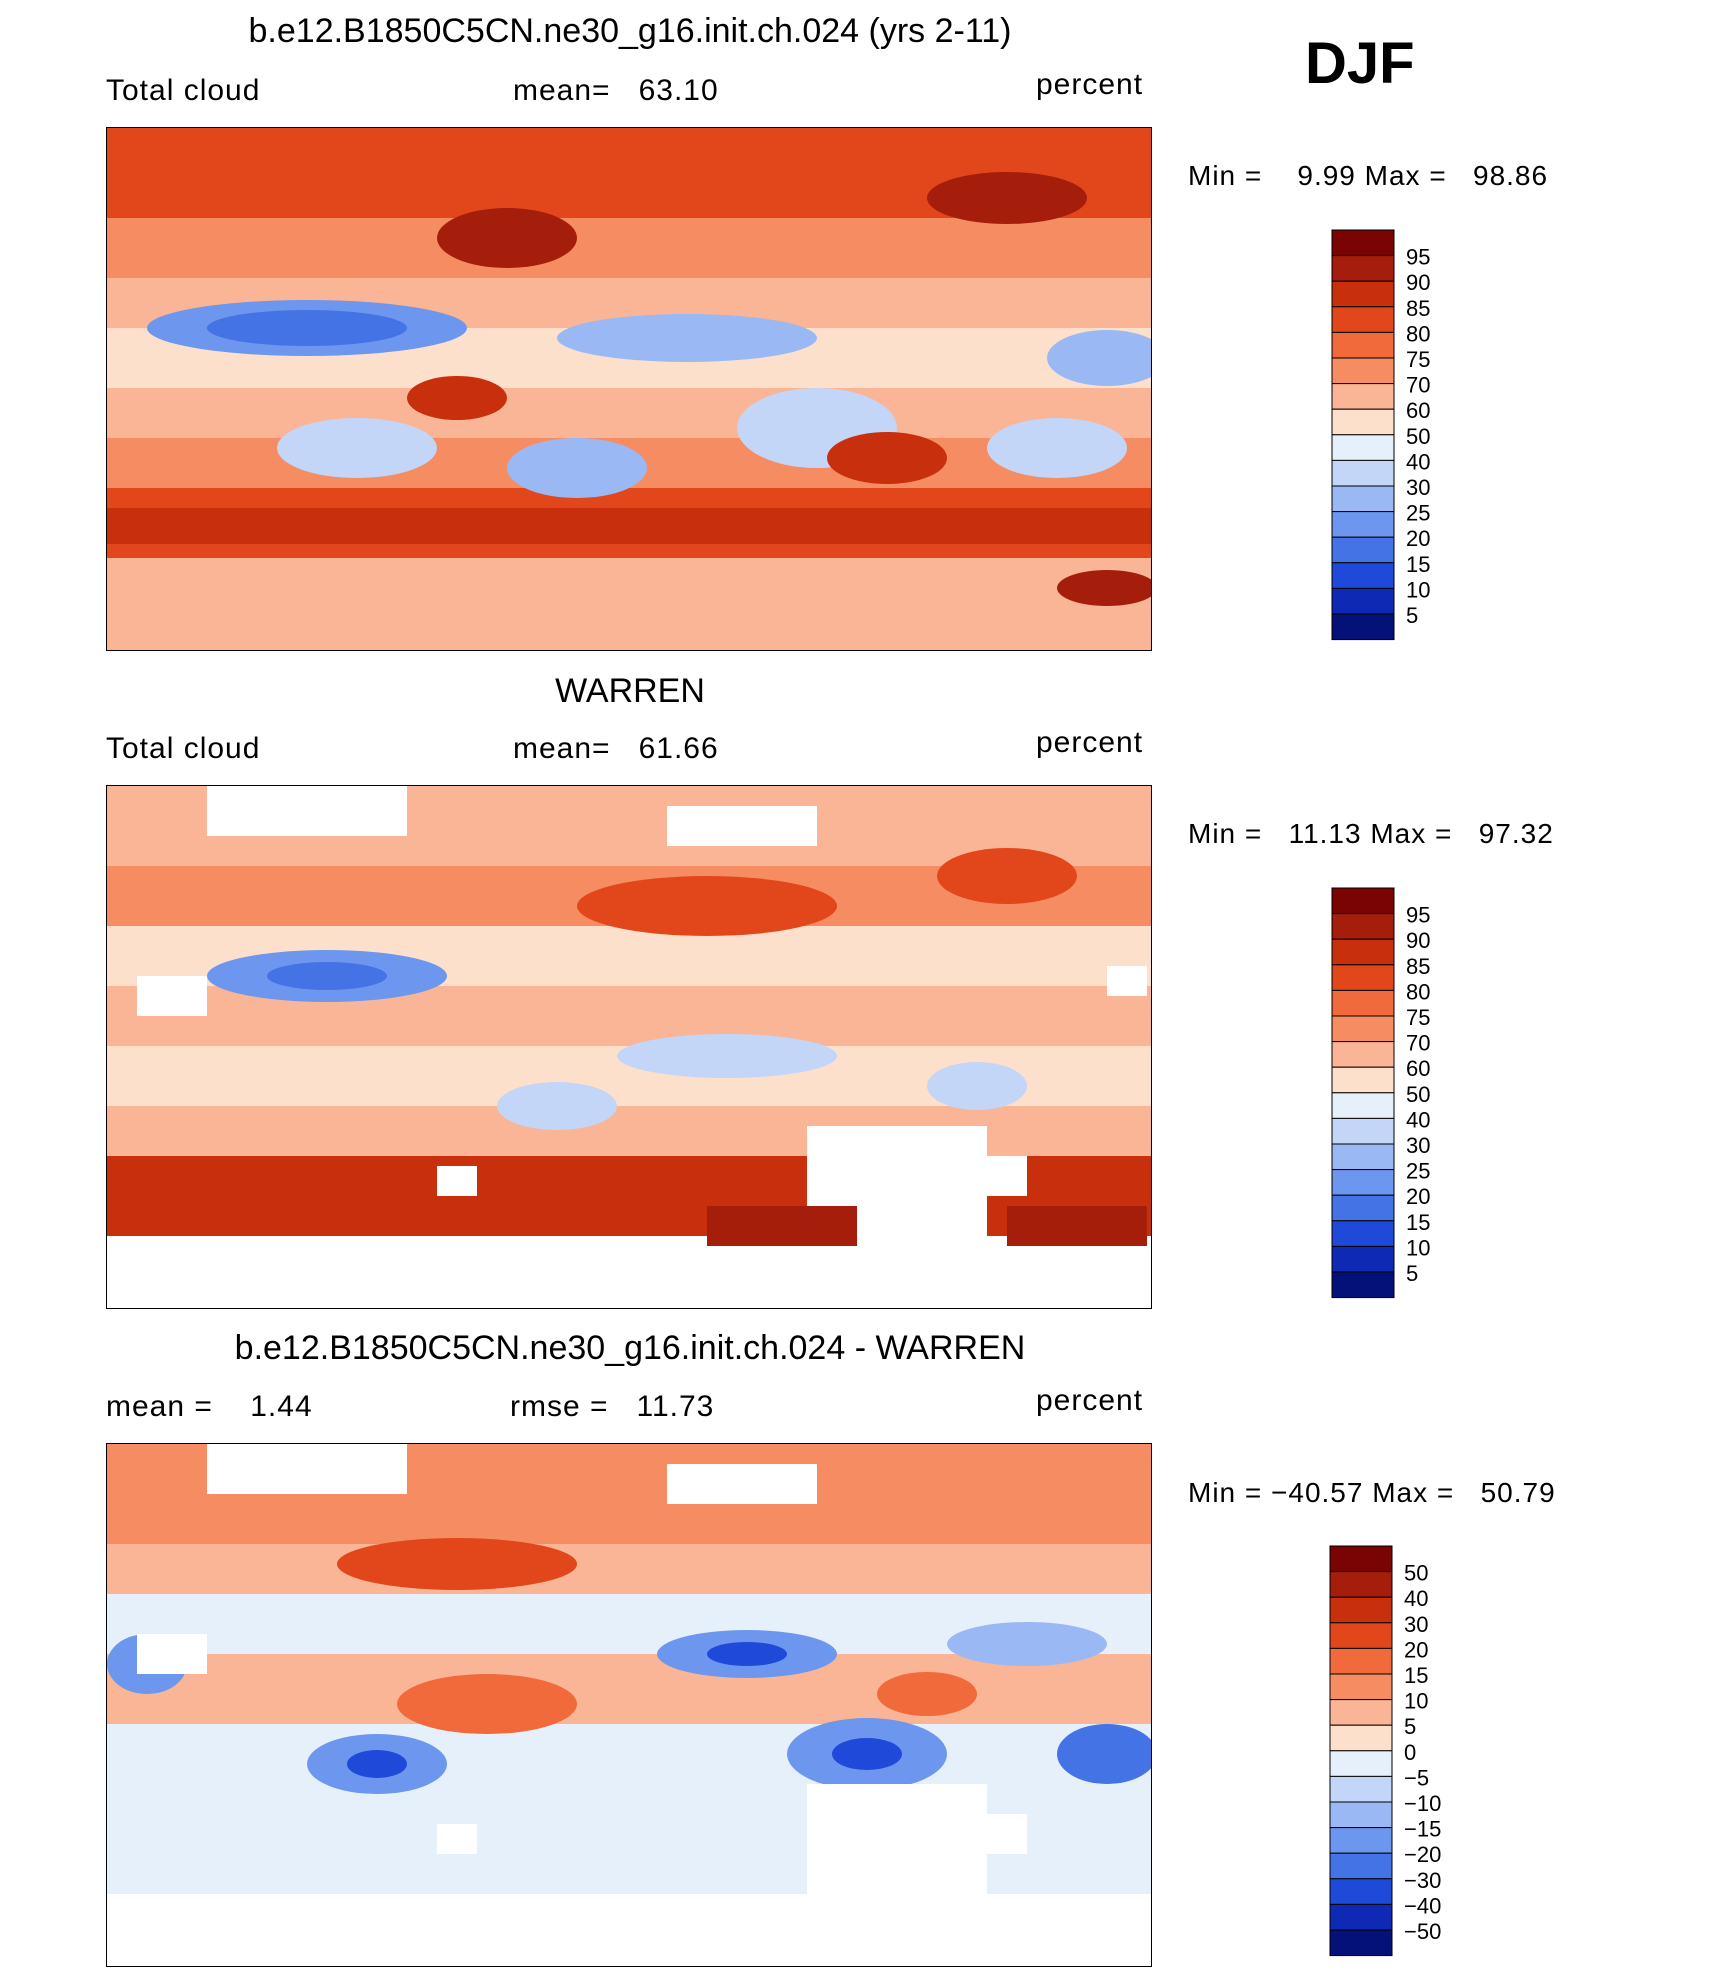 The image size is (1710, 1975). I want to click on panel2-mean-label: mean= 61.66, so click(616, 748).